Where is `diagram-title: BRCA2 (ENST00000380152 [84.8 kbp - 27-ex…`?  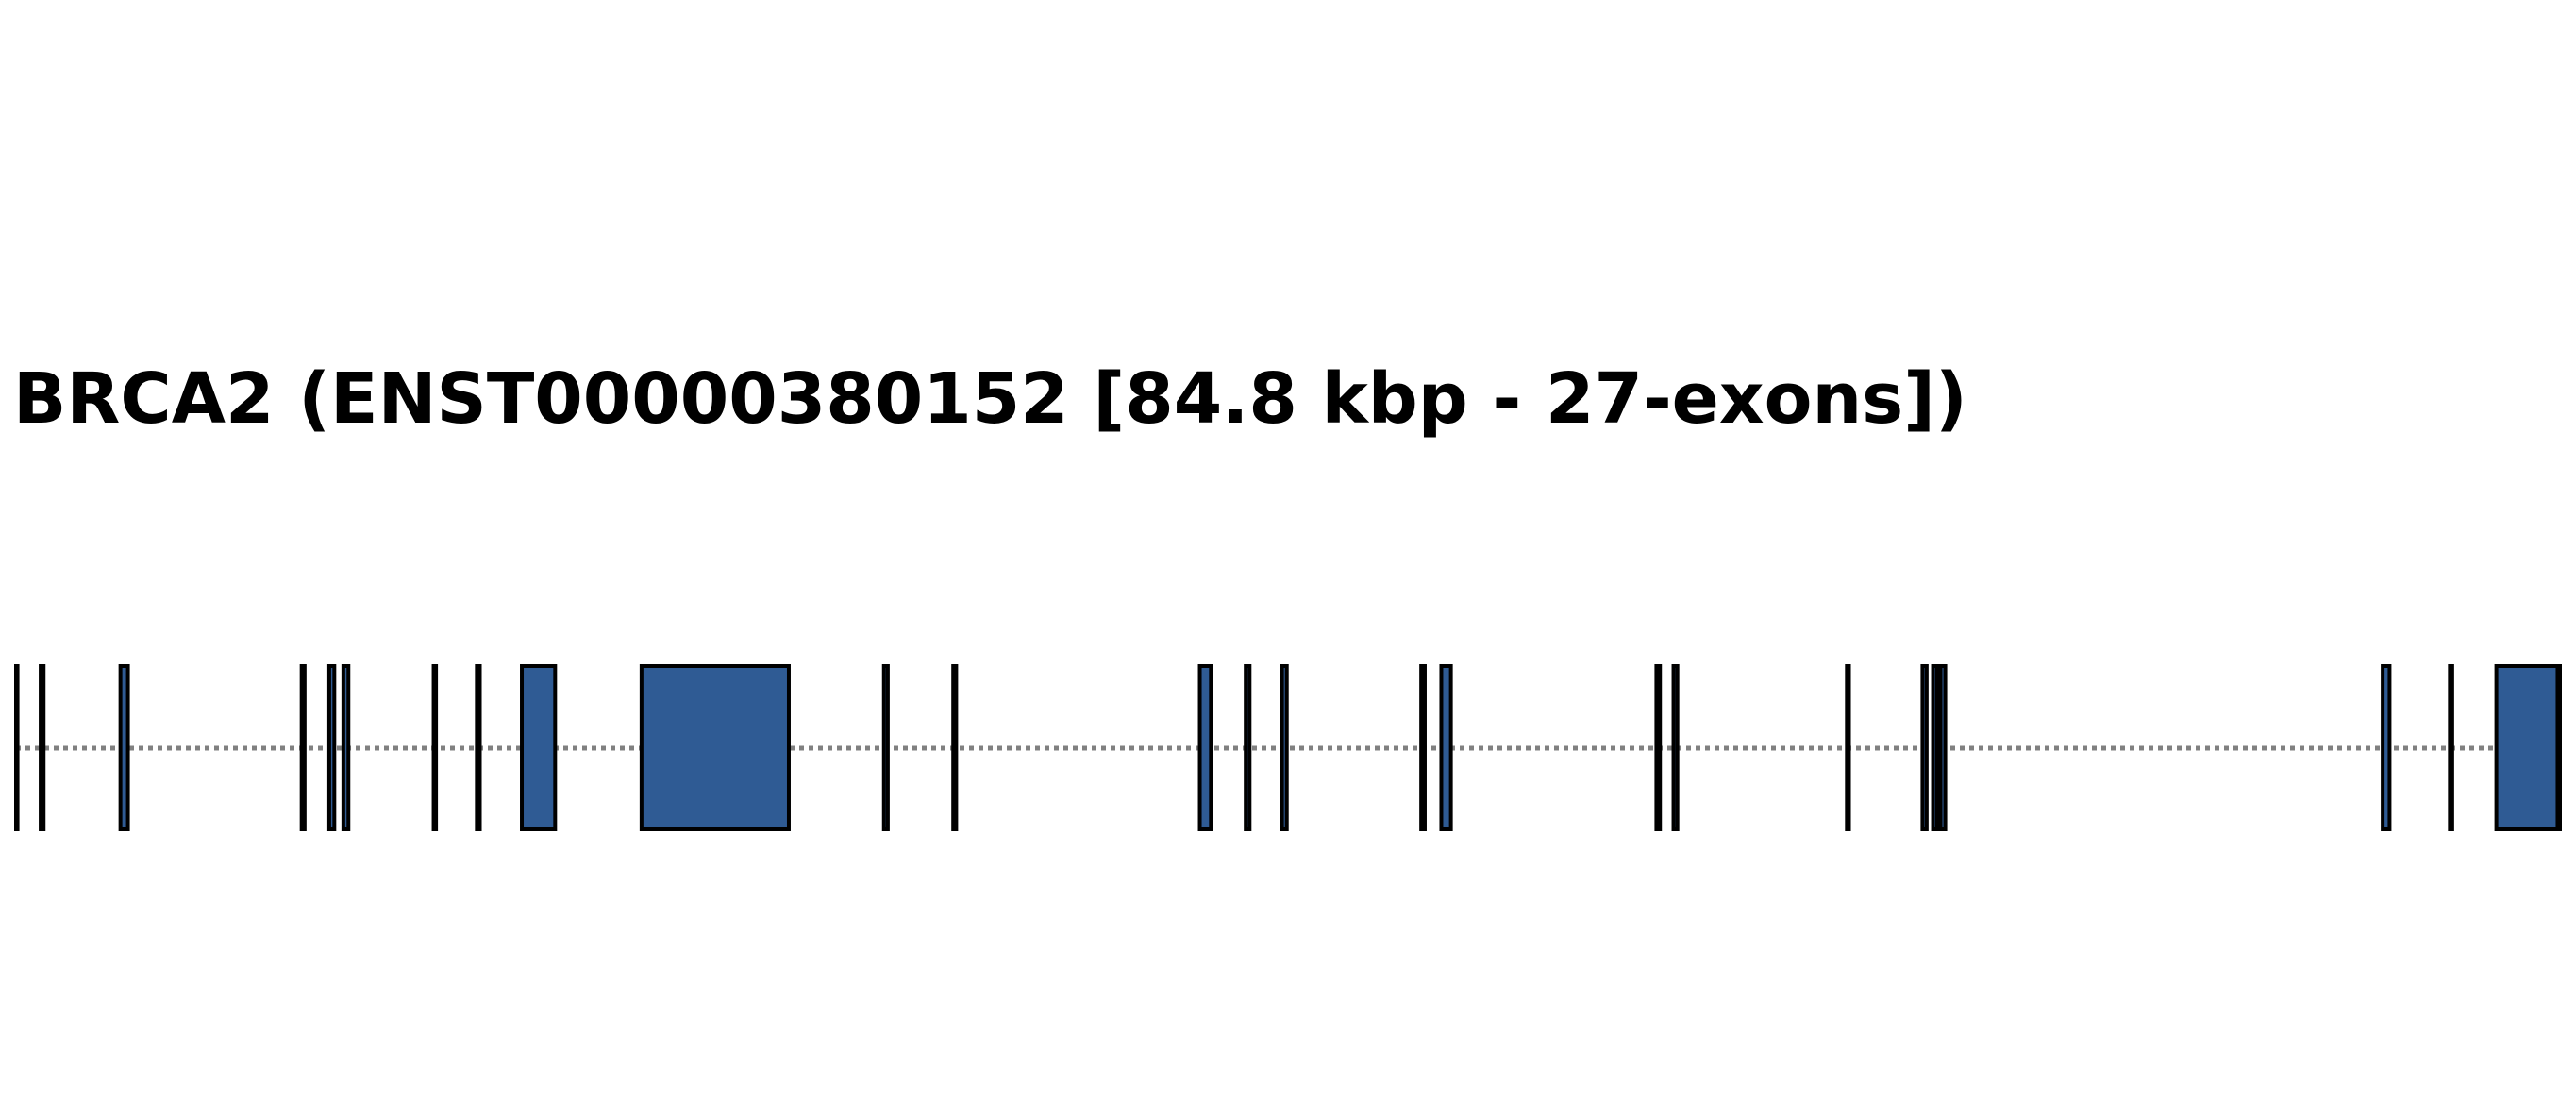 diagram-title: BRCA2 (ENST00000380152 [84.8 kbp - 27-ex… is located at coordinates (990, 399).